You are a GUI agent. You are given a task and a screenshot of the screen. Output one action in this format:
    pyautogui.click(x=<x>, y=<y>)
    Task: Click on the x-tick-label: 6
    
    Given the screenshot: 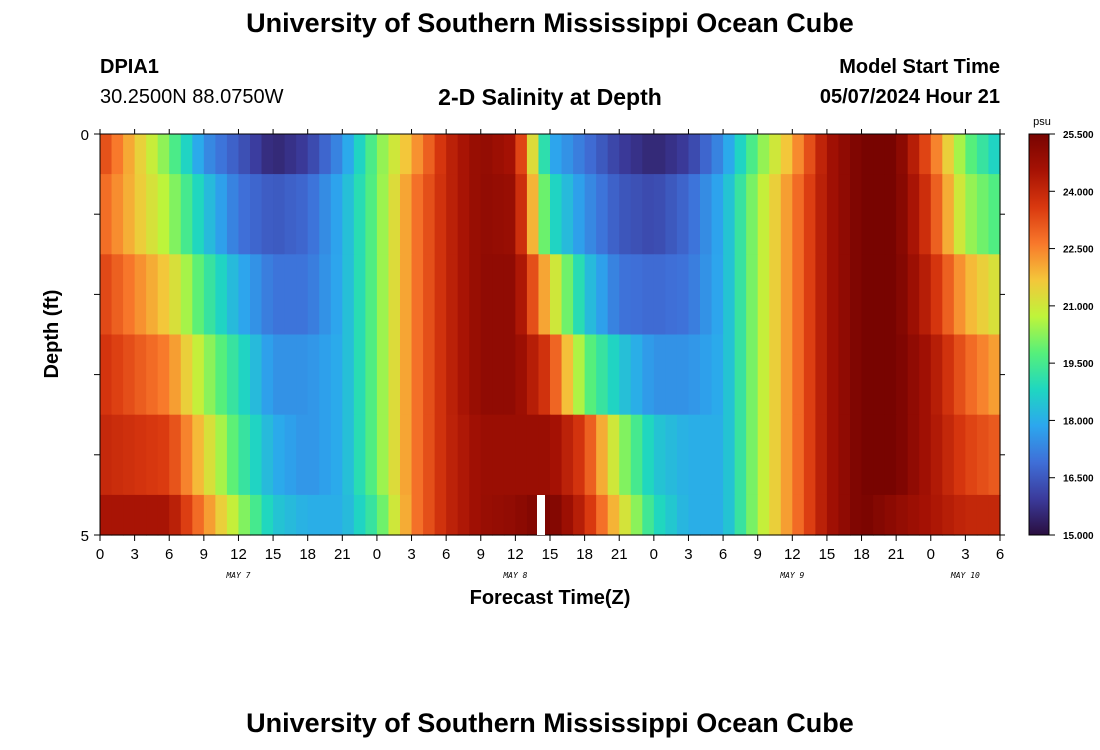 What is the action you would take?
    pyautogui.click(x=446, y=554)
    